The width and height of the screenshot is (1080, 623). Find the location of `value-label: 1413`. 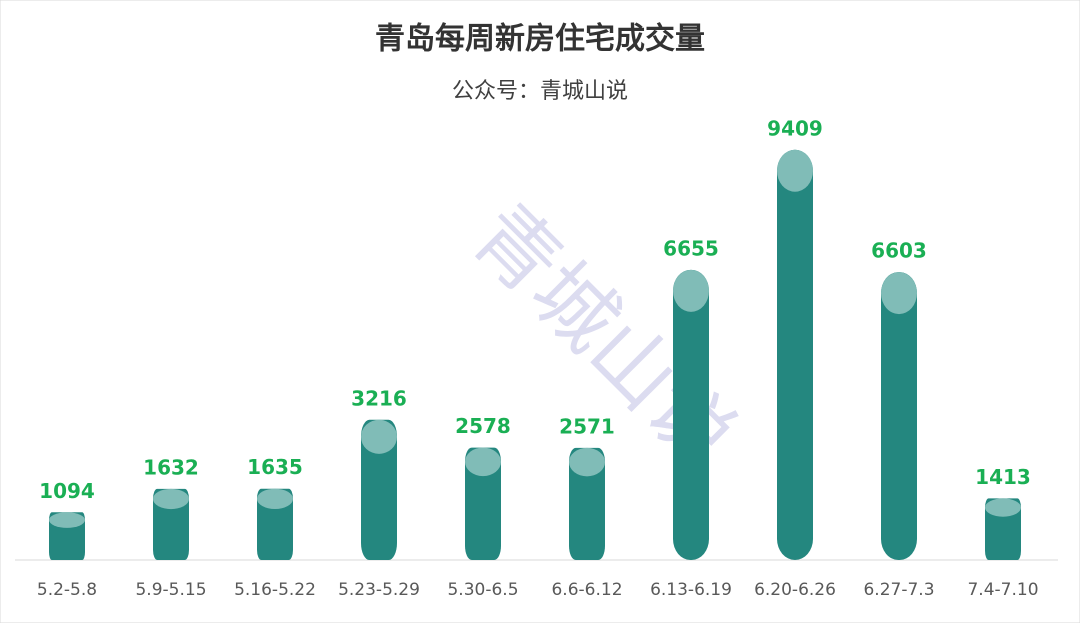

value-label: 1413 is located at coordinates (1003, 477).